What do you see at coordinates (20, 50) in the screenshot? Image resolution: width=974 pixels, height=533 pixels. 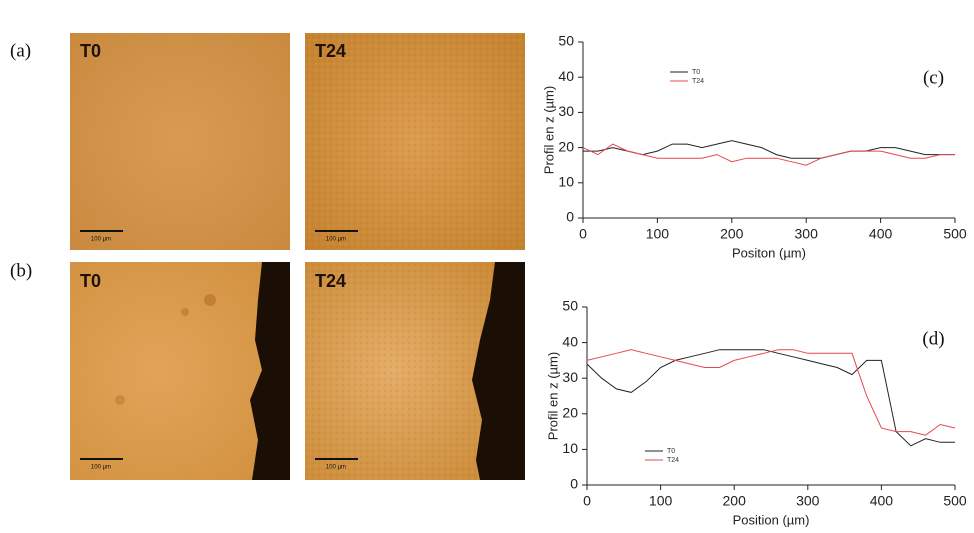 I see `panel-label: (a)` at bounding box center [20, 50].